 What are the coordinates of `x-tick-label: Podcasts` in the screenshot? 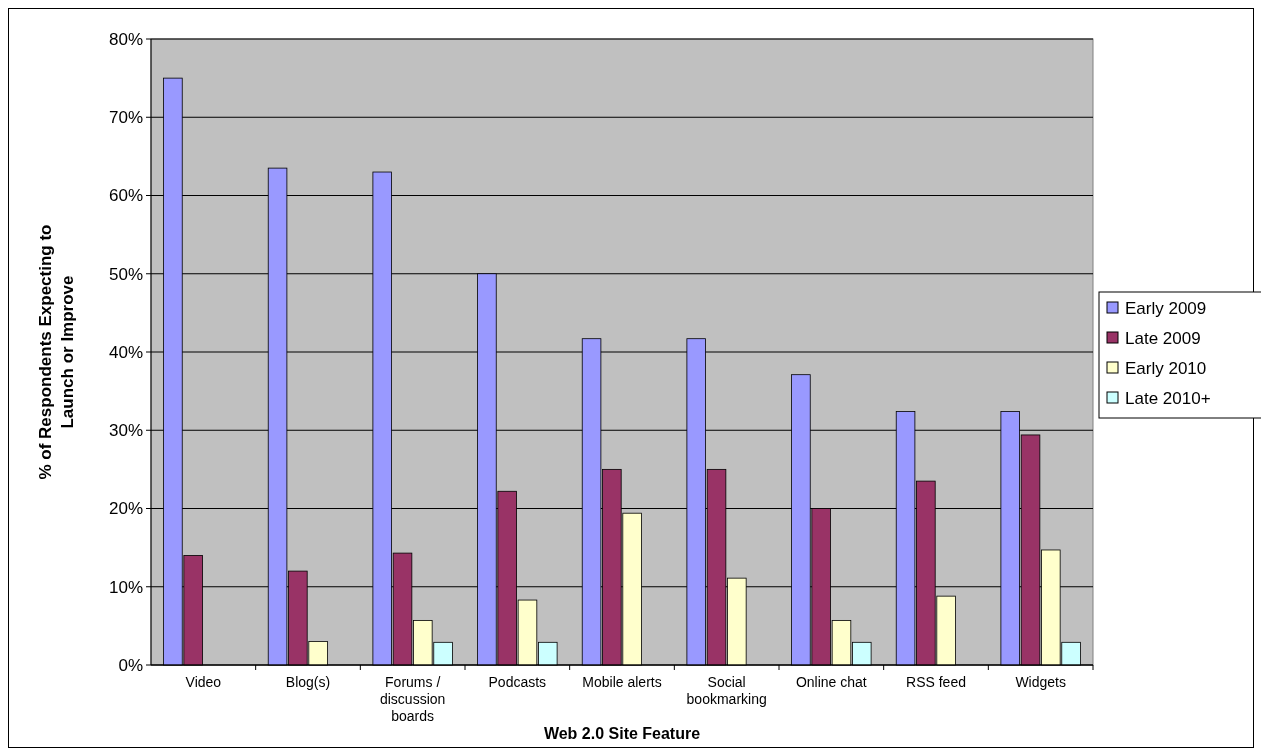 It's located at (517, 682).